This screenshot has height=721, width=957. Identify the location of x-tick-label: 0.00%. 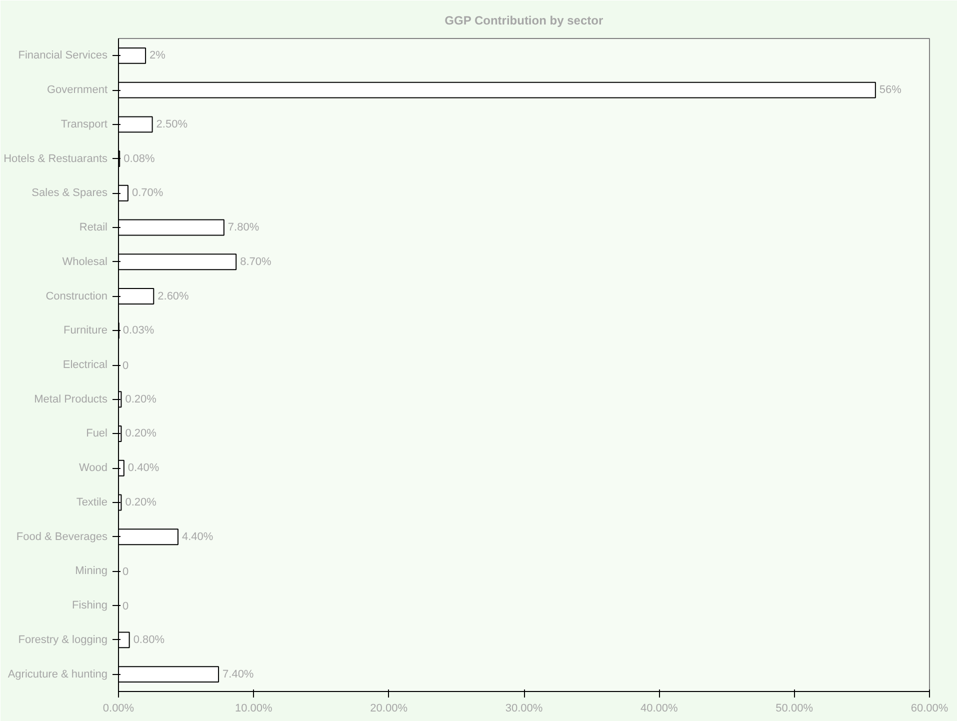
(118, 708).